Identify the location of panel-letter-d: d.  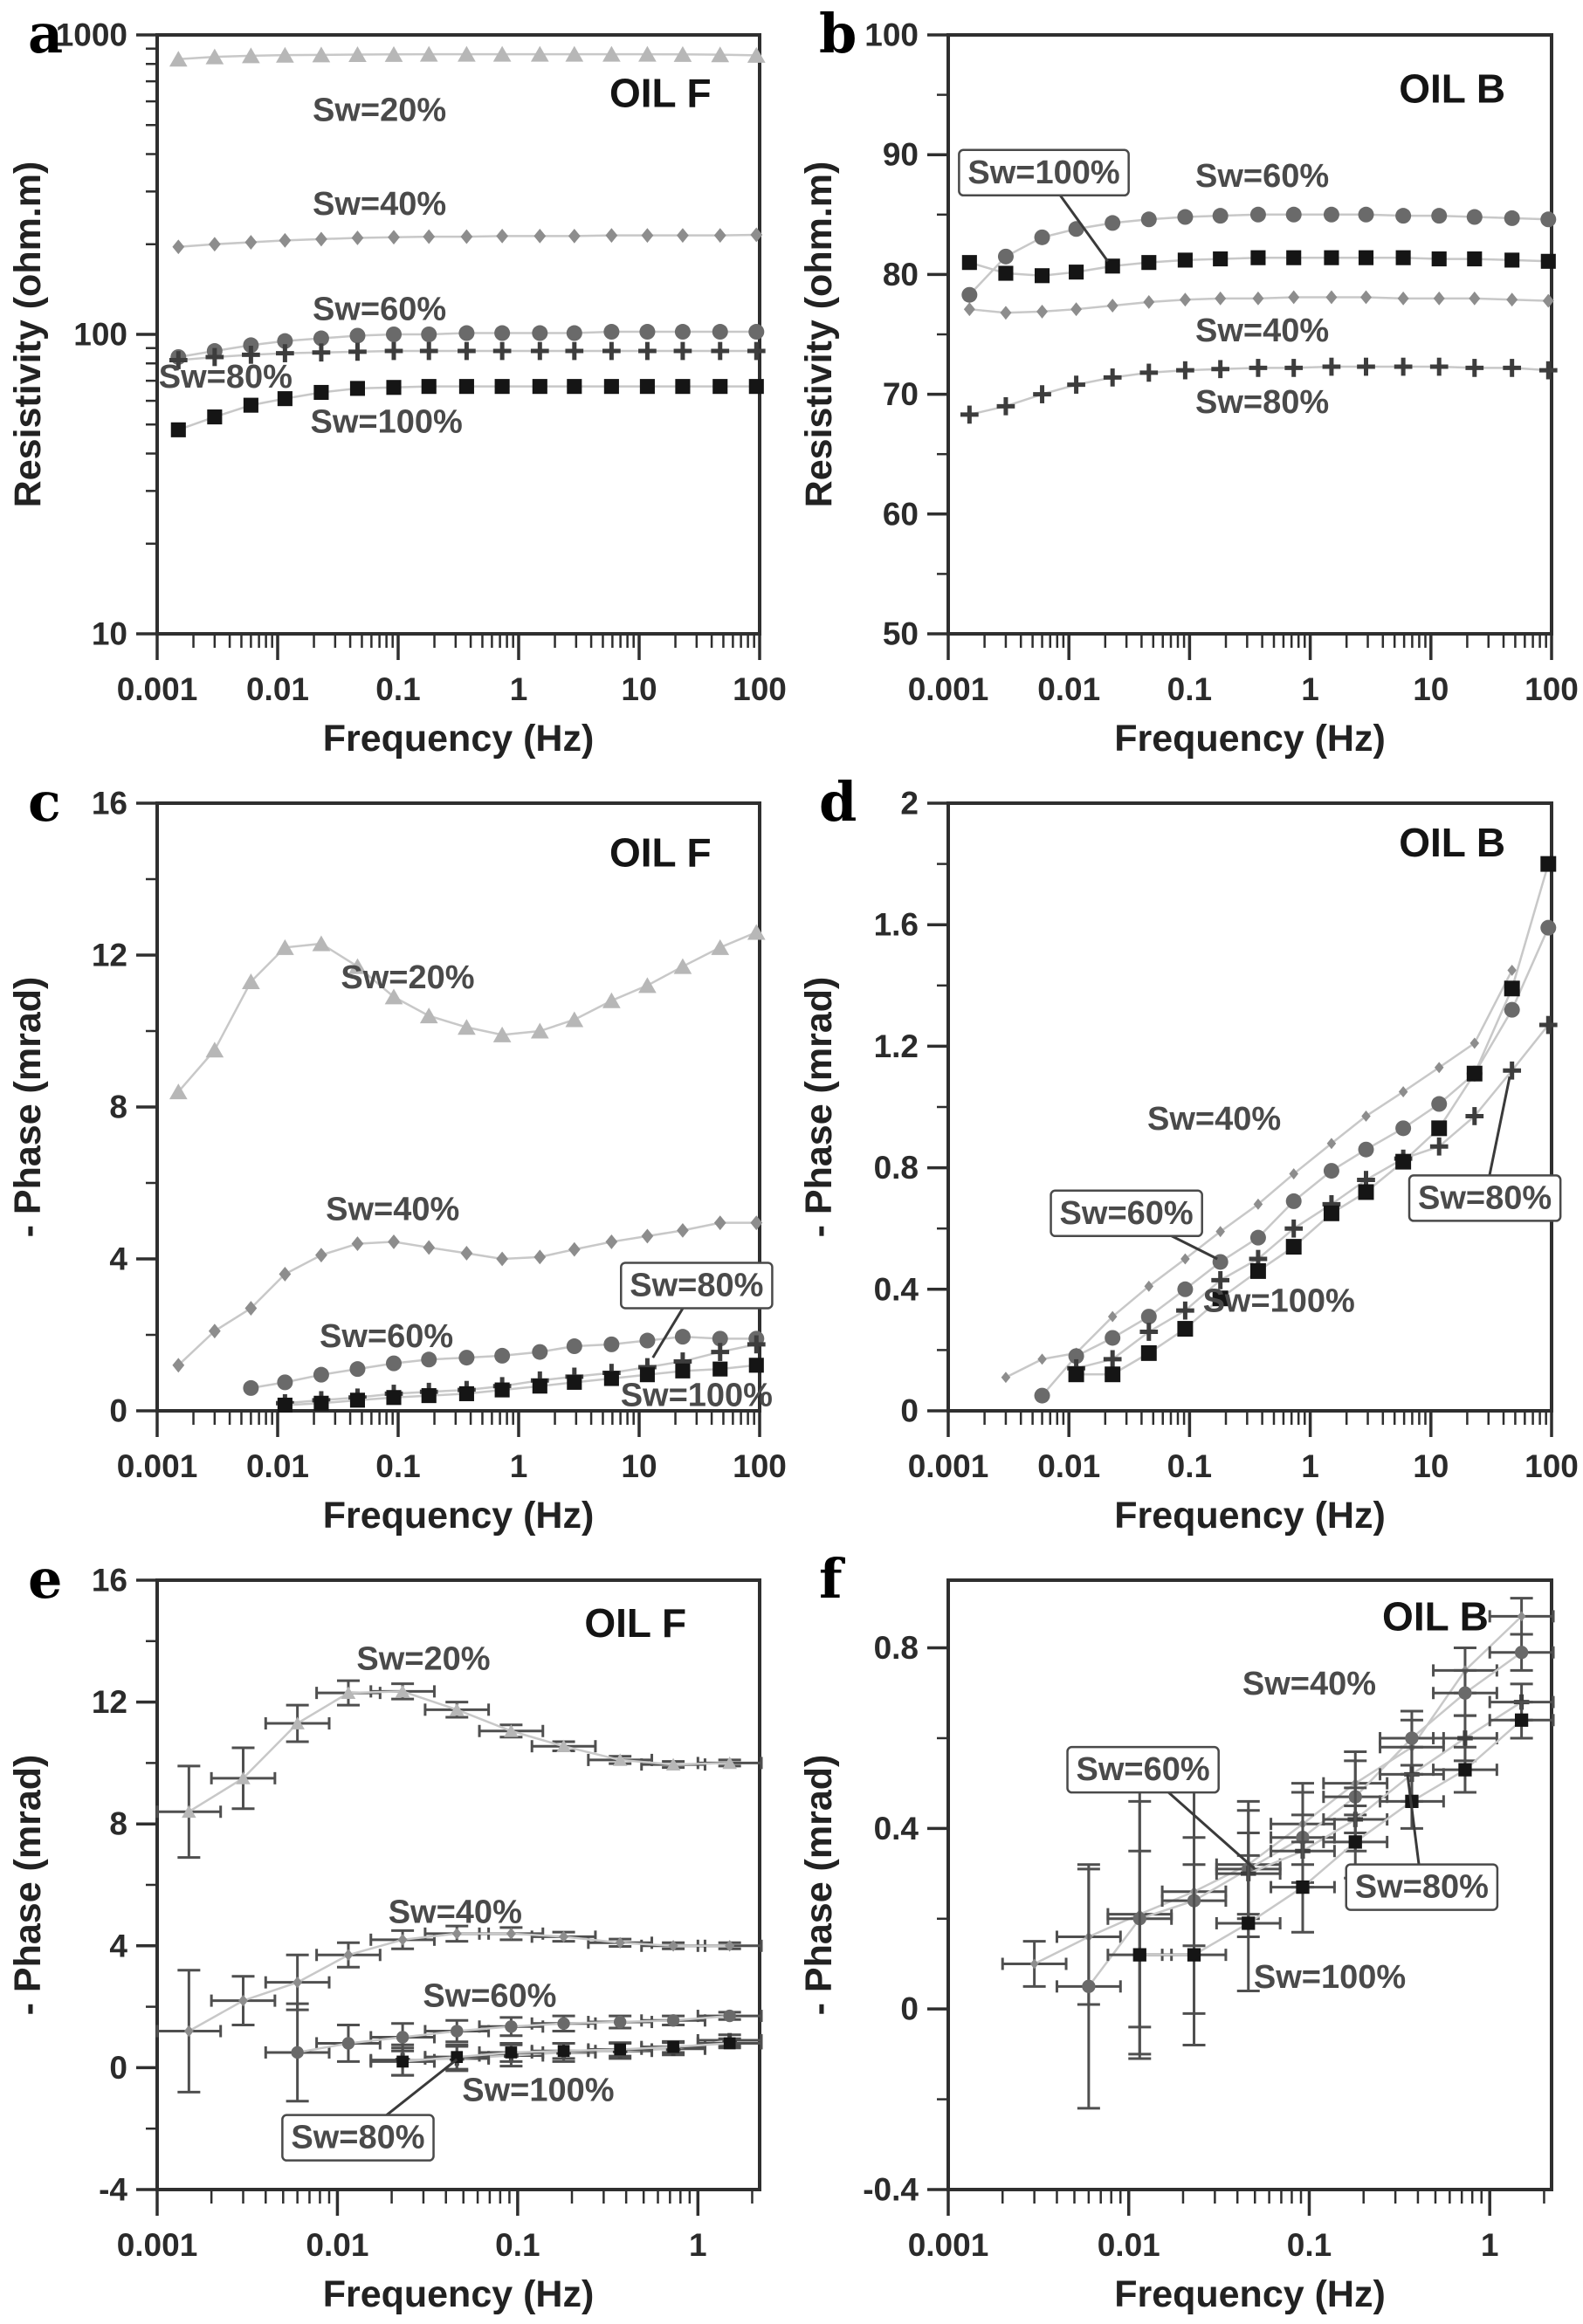
(838, 802).